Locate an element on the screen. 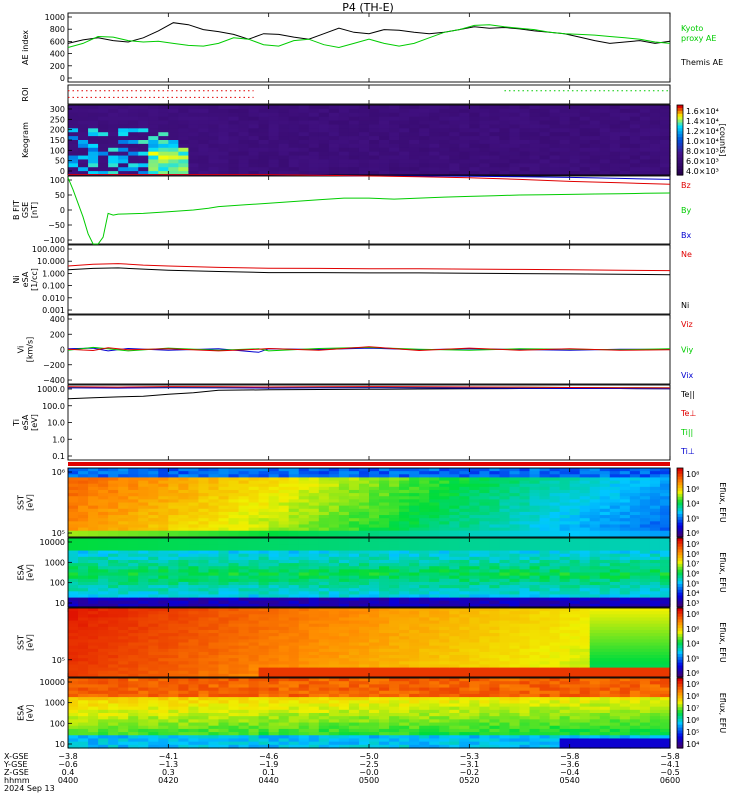 This screenshot has height=800, width=750. colorbar-swatch is located at coordinates (680, 495).